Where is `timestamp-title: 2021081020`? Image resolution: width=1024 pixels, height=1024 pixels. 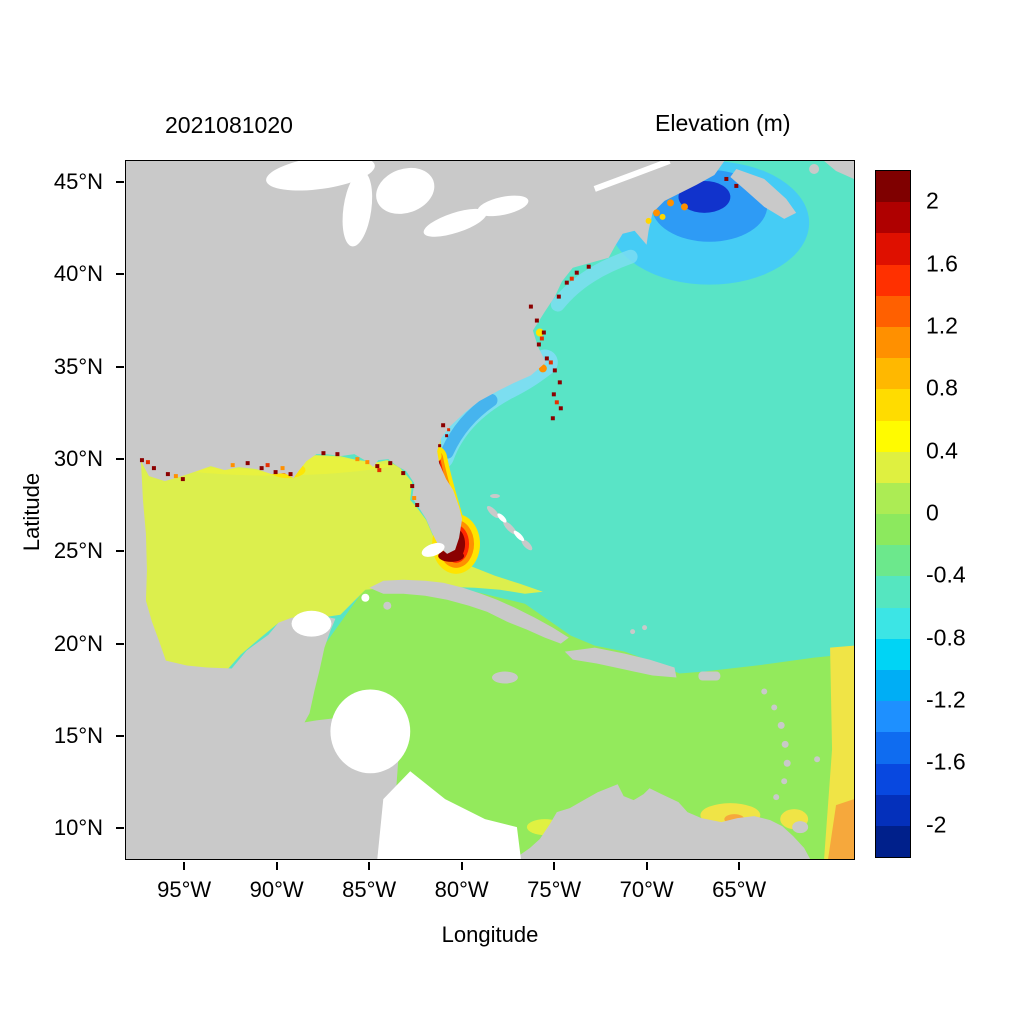
timestamp-title: 2021081020 is located at coordinates (229, 125).